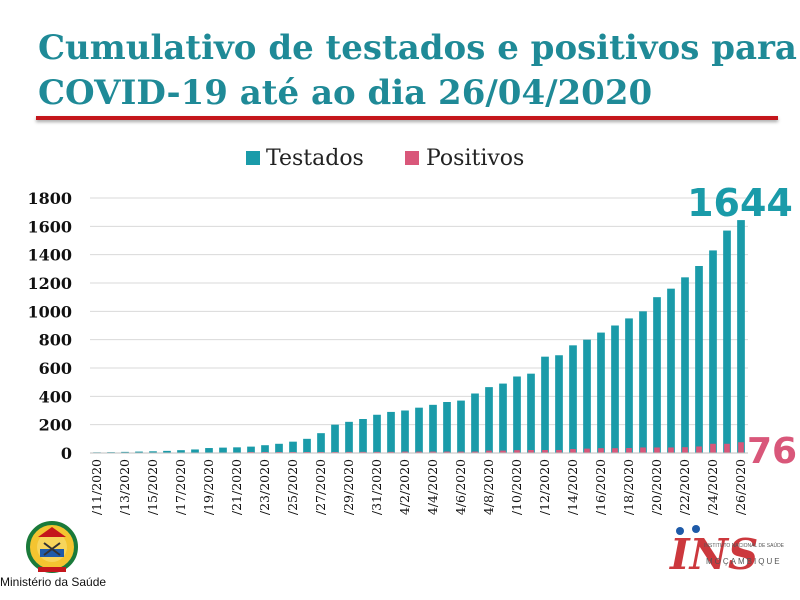  I want to click on y-tick-label: 1800, so click(49, 198).